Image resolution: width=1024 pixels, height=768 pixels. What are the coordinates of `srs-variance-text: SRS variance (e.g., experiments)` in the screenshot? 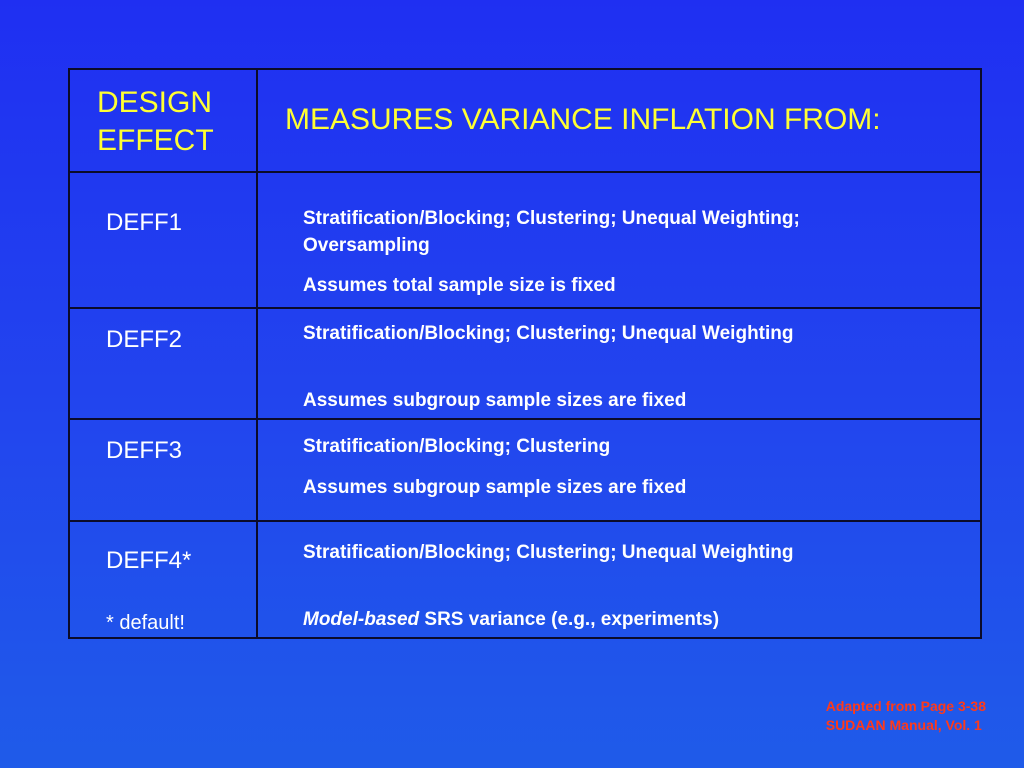 It's located at (569, 619).